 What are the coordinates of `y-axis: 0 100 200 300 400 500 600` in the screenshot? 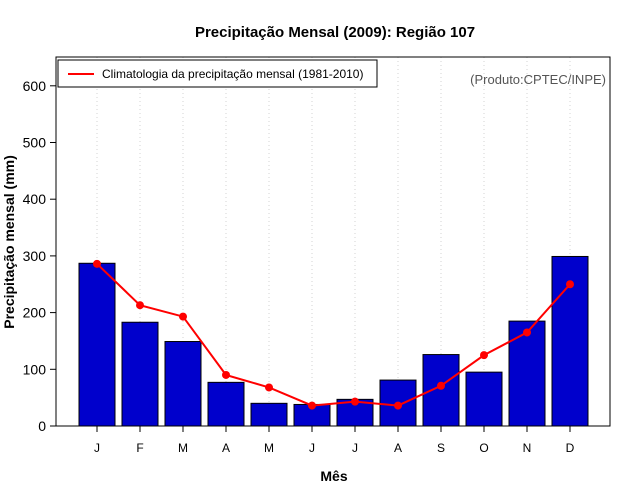 It's located at (39, 256).